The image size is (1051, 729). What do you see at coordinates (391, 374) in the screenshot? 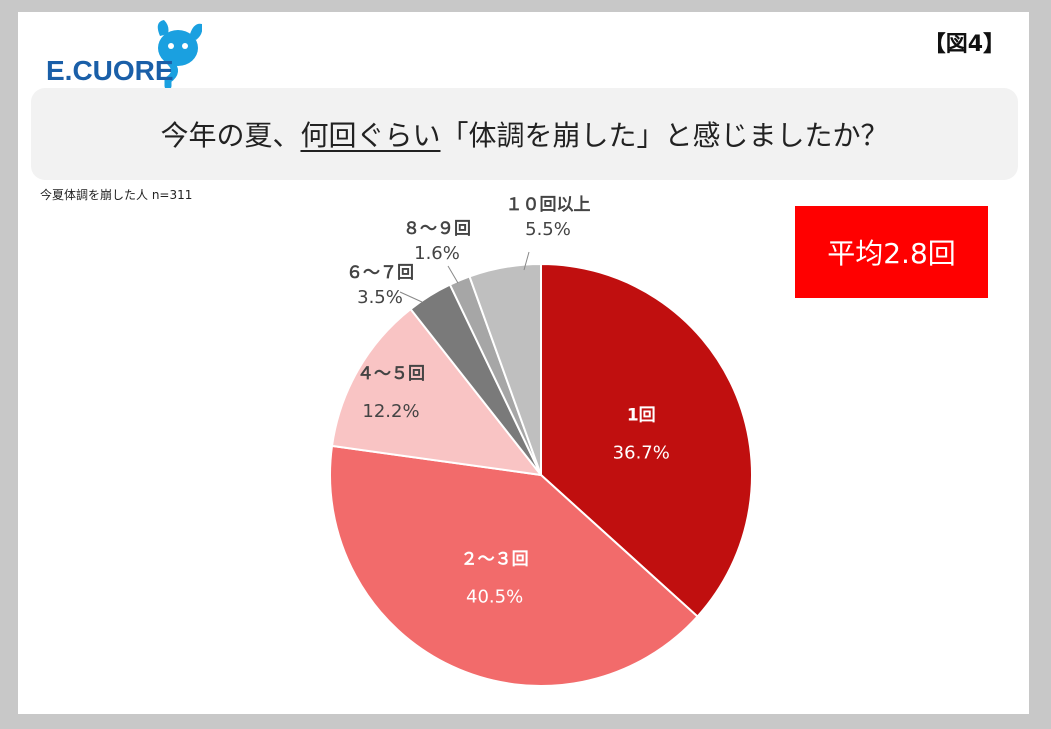
I see `slice-label-3: ４～５回` at bounding box center [391, 374].